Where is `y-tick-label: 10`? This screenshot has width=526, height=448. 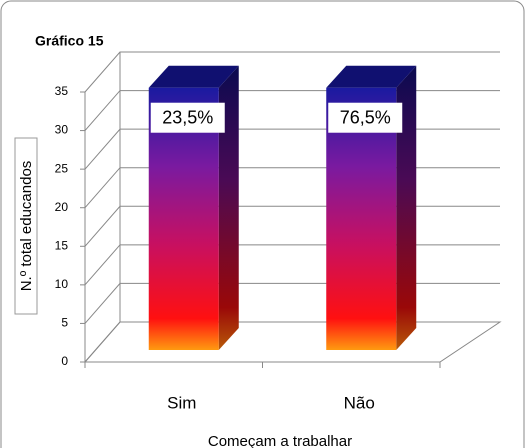
y-tick-label: 10 is located at coordinates (62, 284).